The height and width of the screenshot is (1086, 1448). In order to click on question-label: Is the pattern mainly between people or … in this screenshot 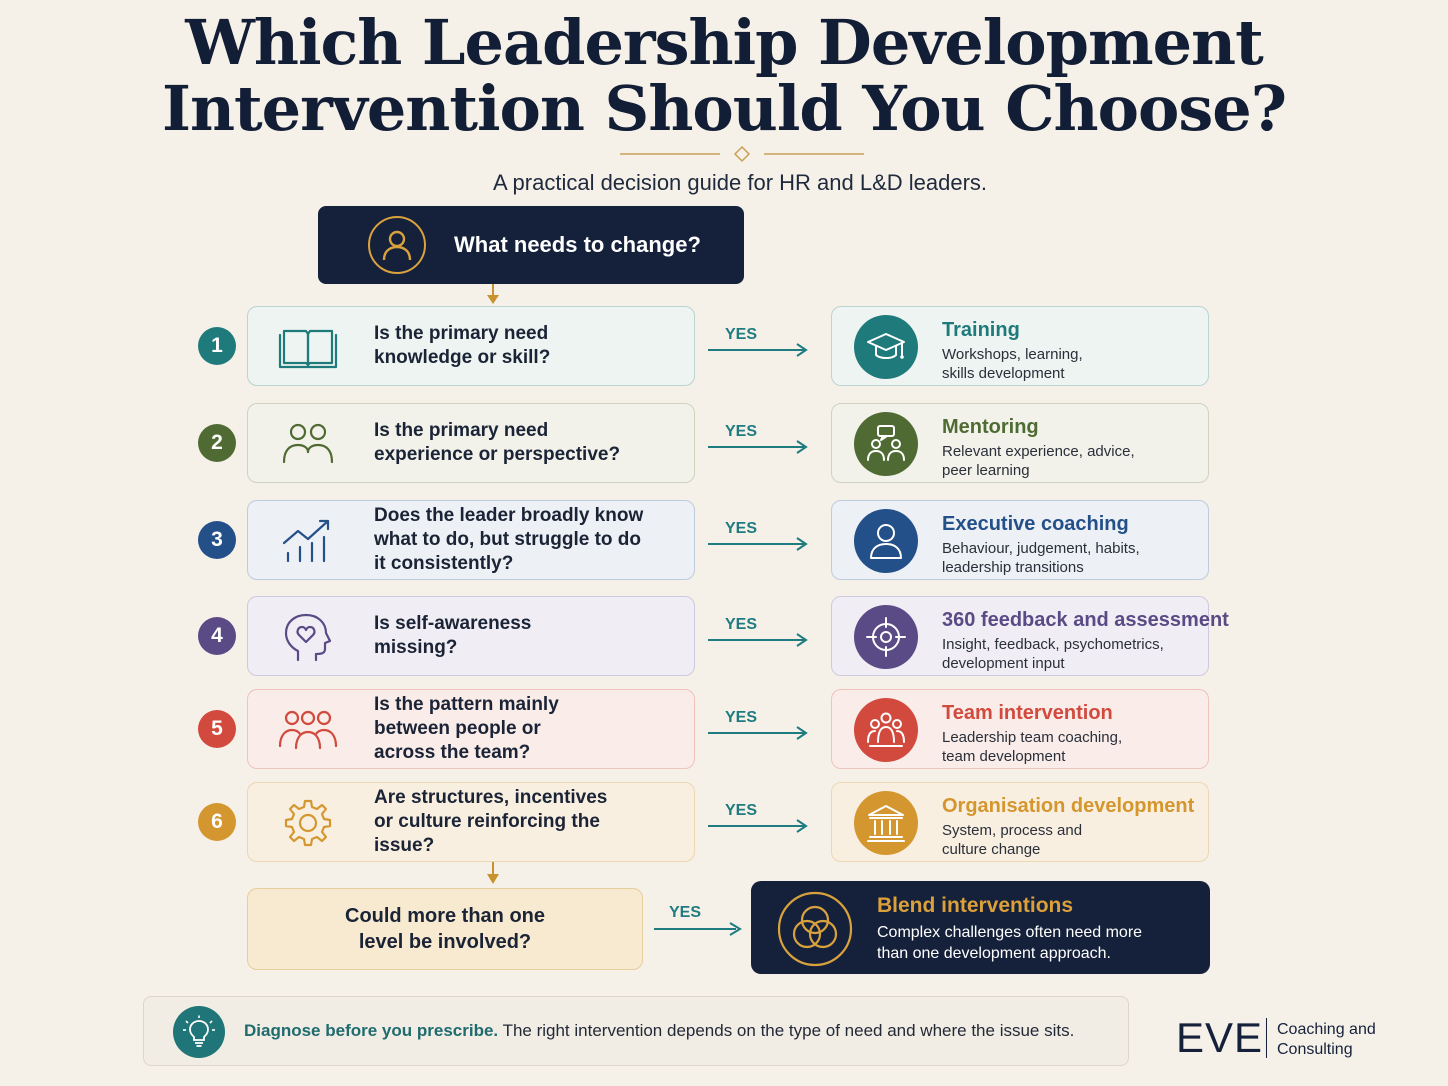, I will do `click(466, 728)`.